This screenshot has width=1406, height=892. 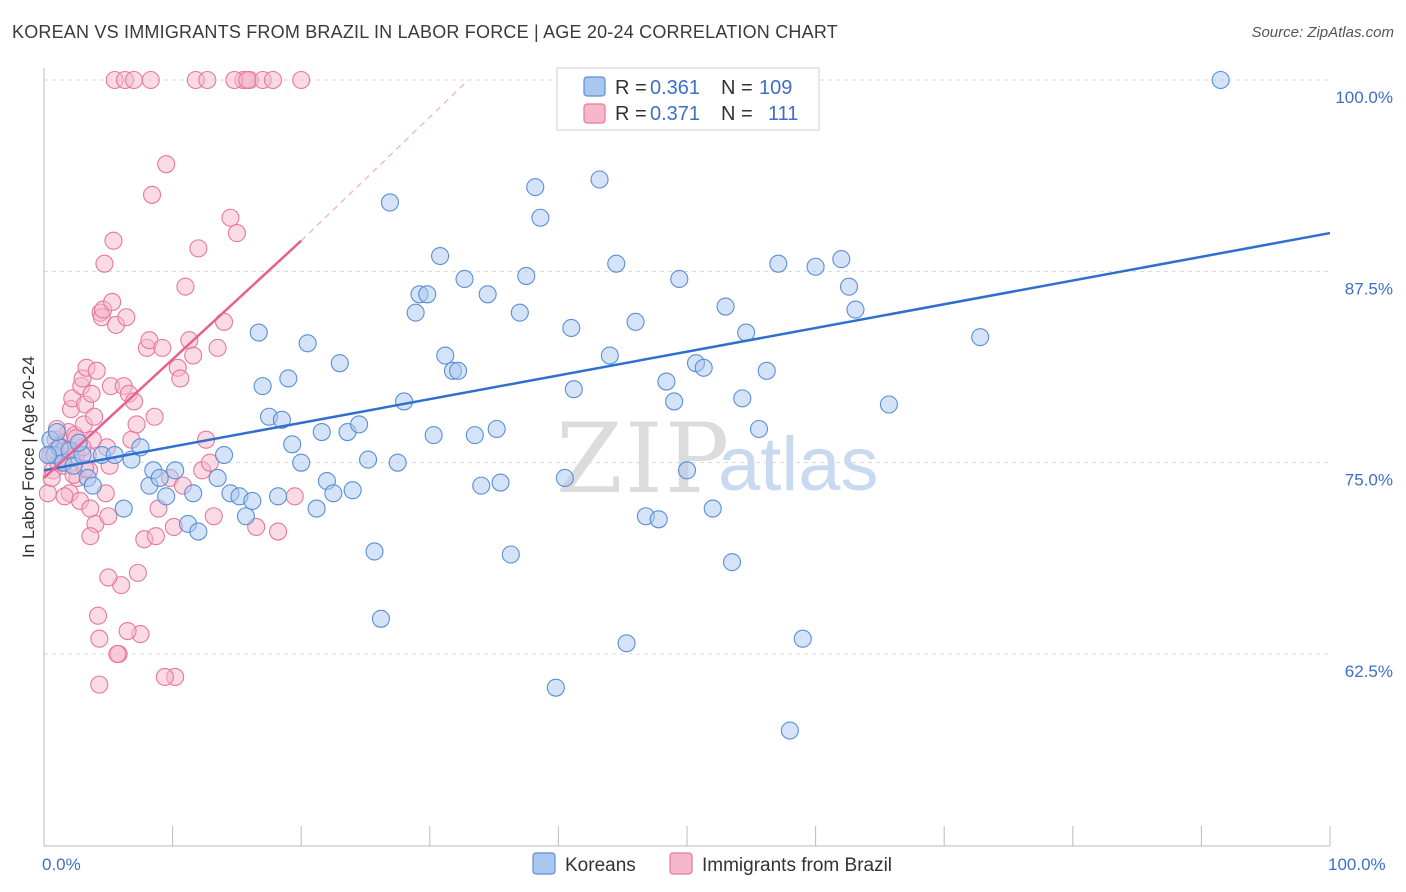 What do you see at coordinates (61, 864) in the screenshot?
I see `x-label-left: 0.0%` at bounding box center [61, 864].